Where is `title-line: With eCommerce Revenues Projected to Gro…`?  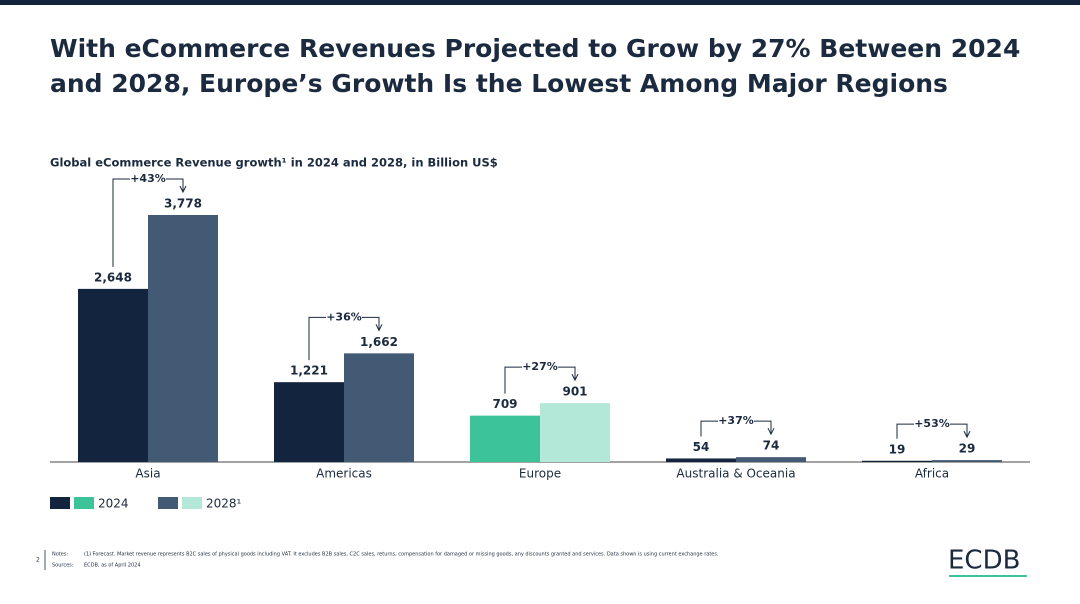
title-line: With eCommerce Revenues Projected to Gro… is located at coordinates (535, 48).